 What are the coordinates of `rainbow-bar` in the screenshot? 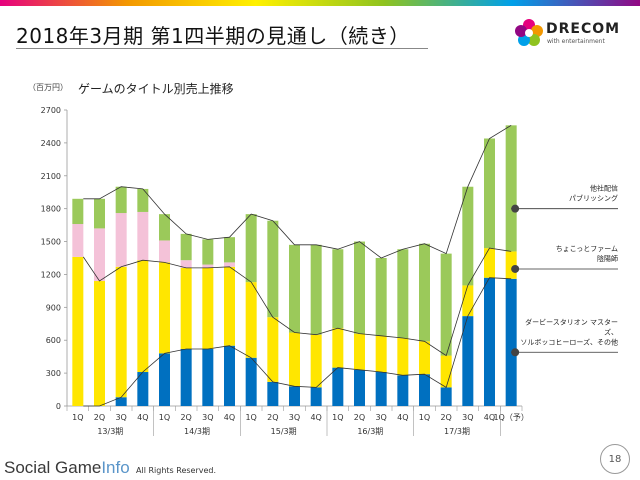 It's located at (320, 3).